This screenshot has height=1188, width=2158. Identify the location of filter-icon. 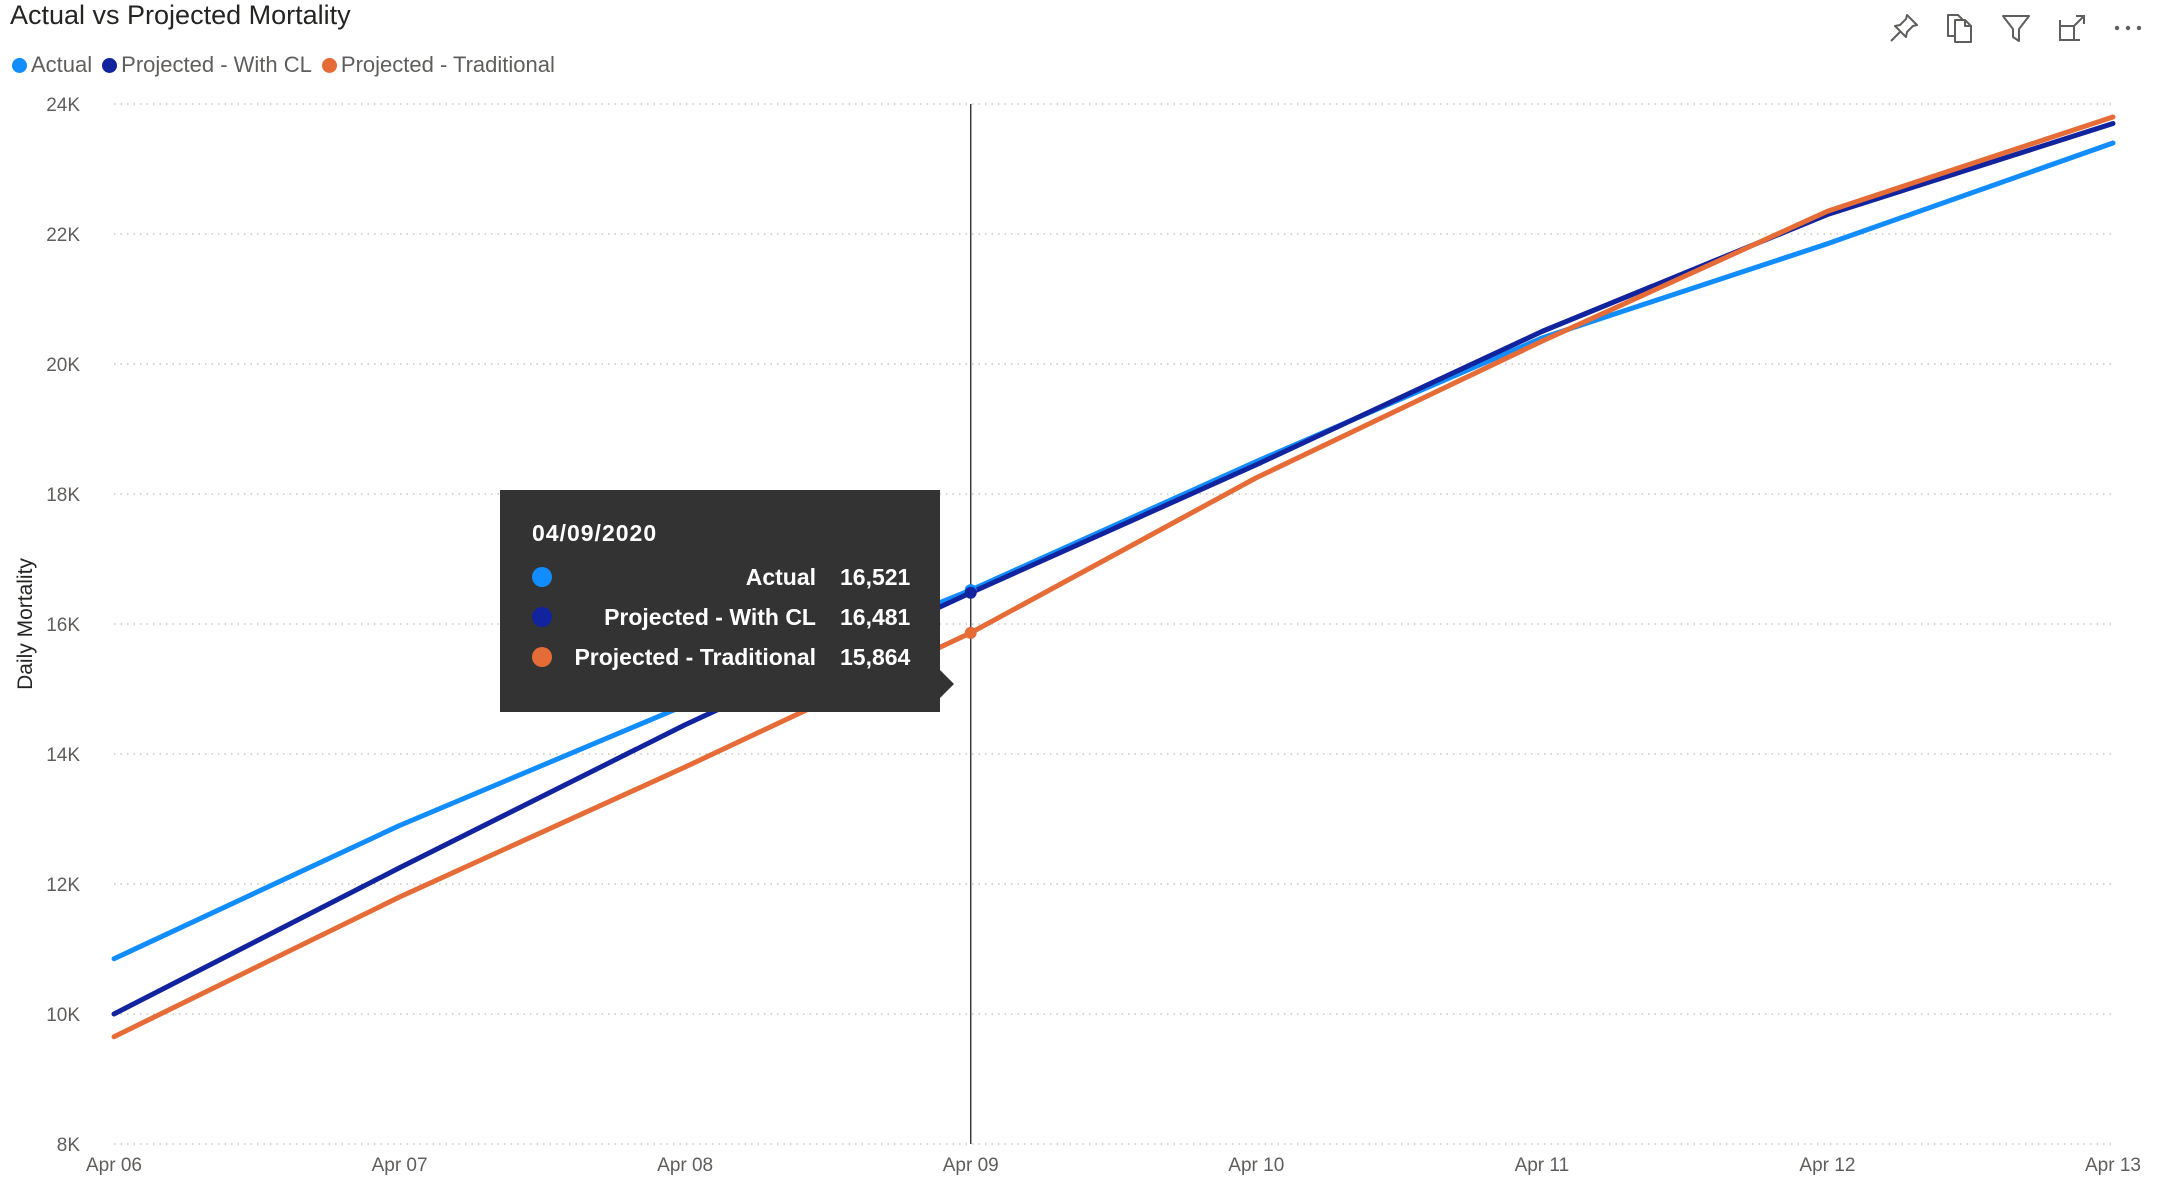
(2016, 28).